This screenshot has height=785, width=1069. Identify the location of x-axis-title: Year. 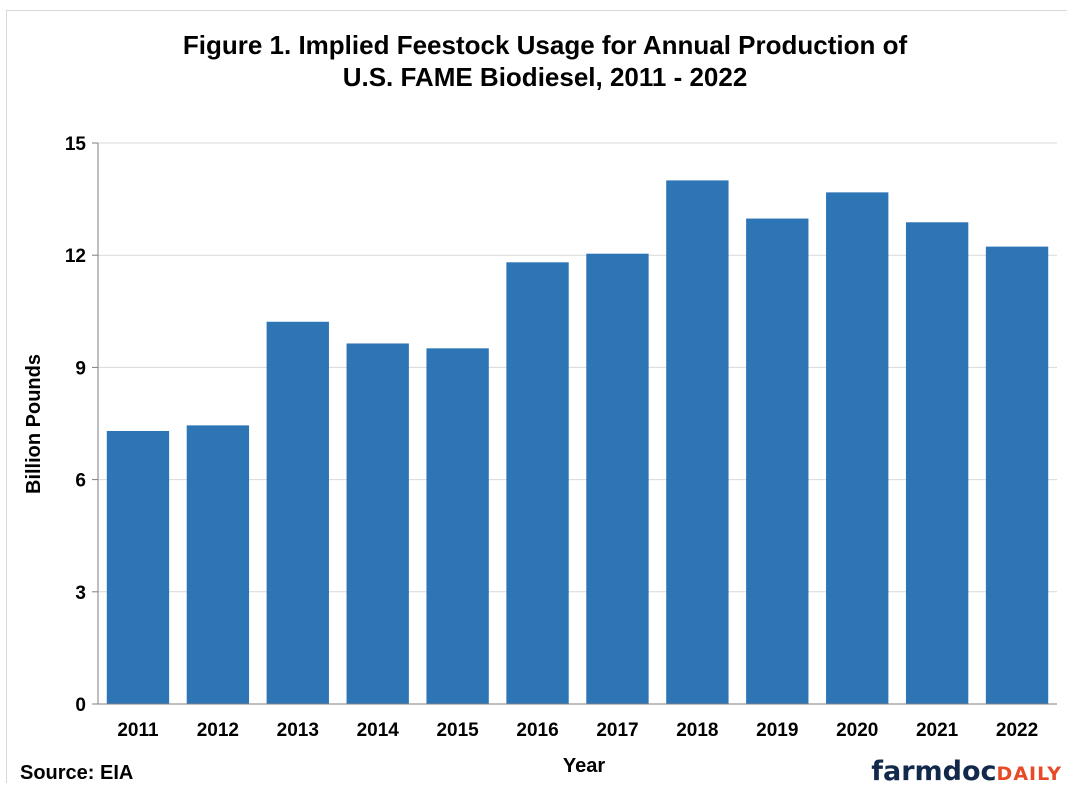
(584, 766).